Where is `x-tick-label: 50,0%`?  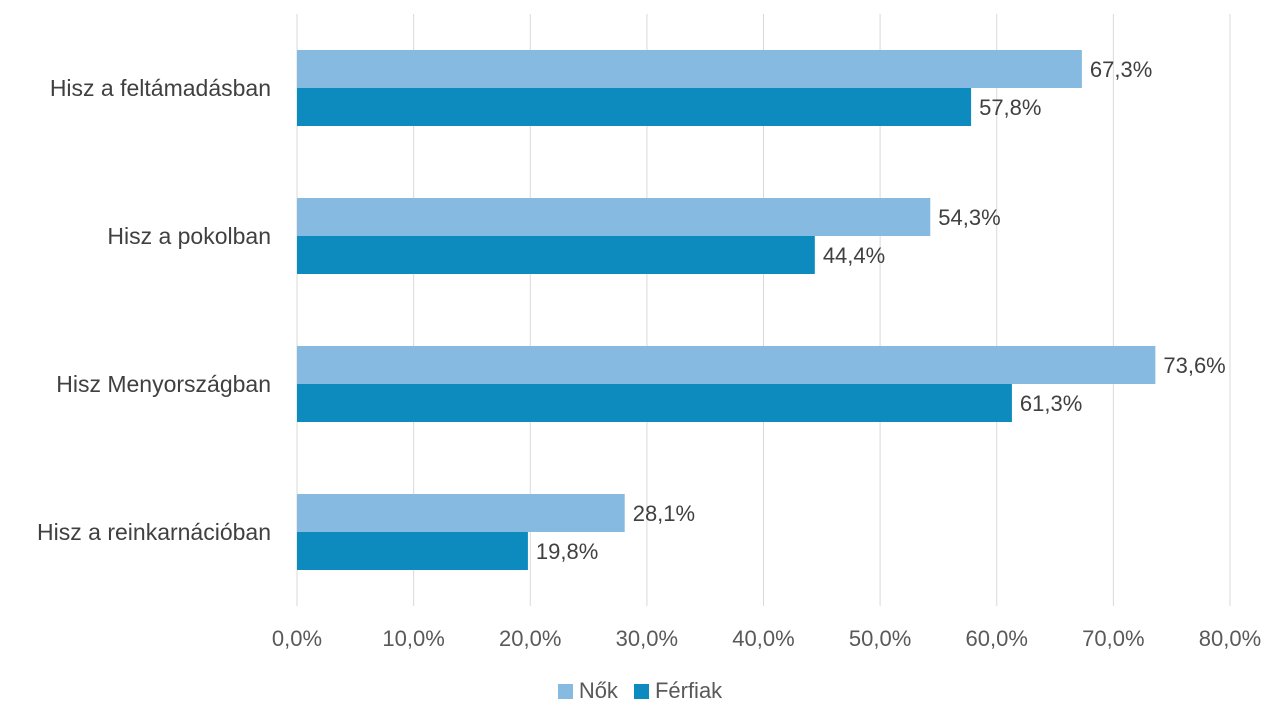 x-tick-label: 50,0% is located at coordinates (880, 638).